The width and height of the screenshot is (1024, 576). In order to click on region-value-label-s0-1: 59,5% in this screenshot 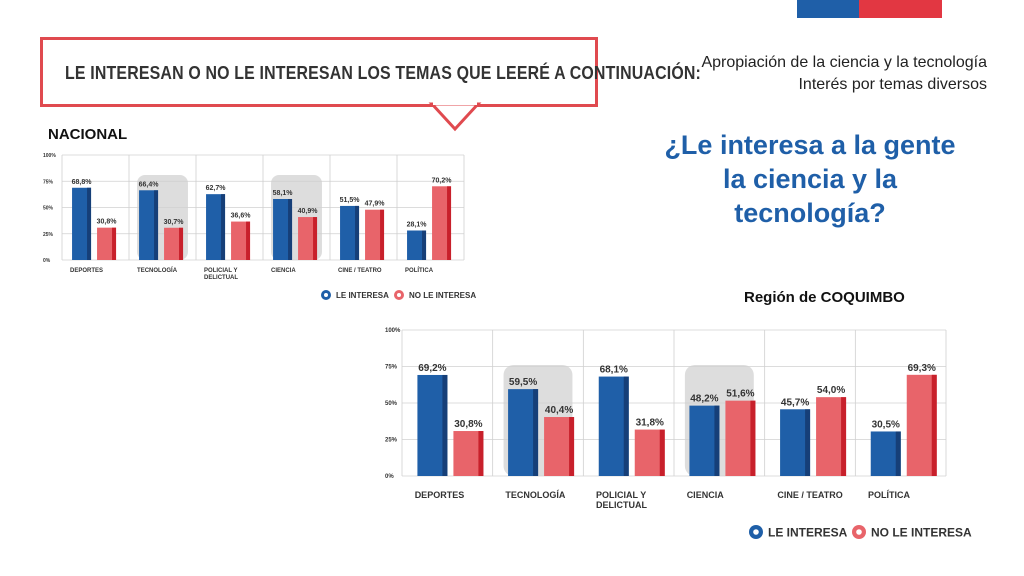, I will do `click(523, 382)`.